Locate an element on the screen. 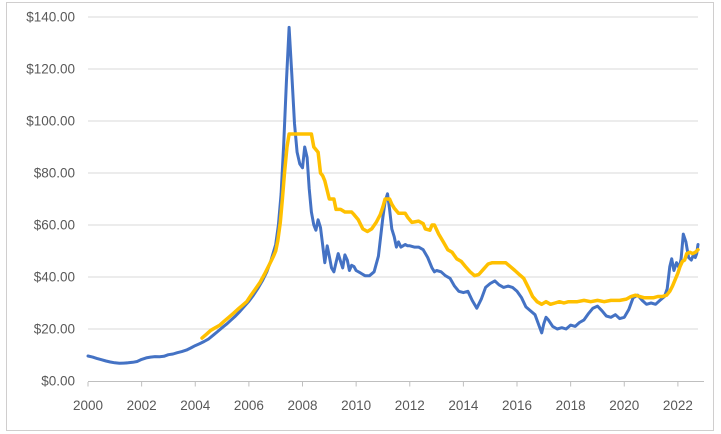 The width and height of the screenshot is (721, 434). x-axis-label: 2002 is located at coordinates (142, 405).